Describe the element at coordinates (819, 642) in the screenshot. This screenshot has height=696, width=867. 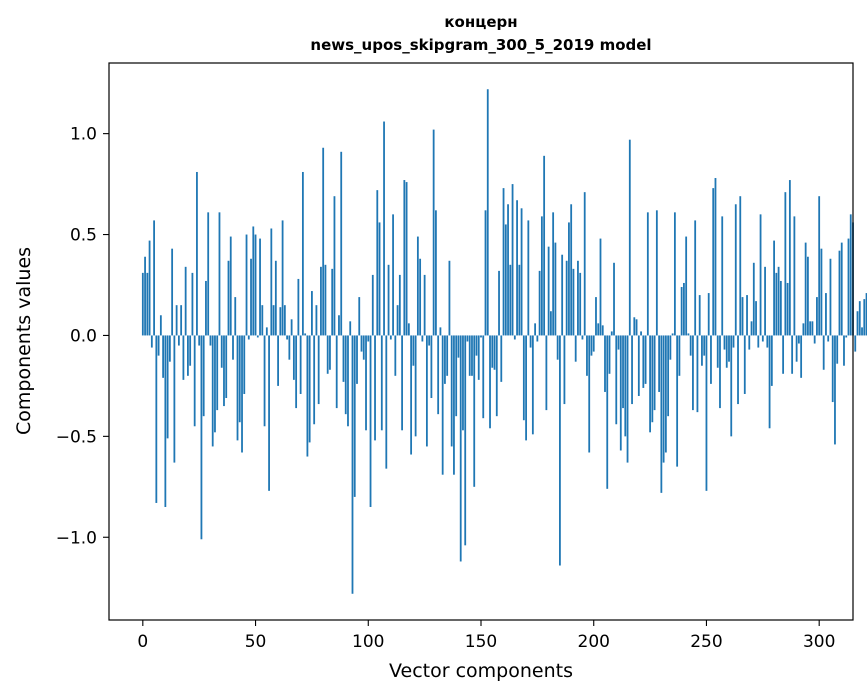
I see `x-tick-label: 300` at that location.